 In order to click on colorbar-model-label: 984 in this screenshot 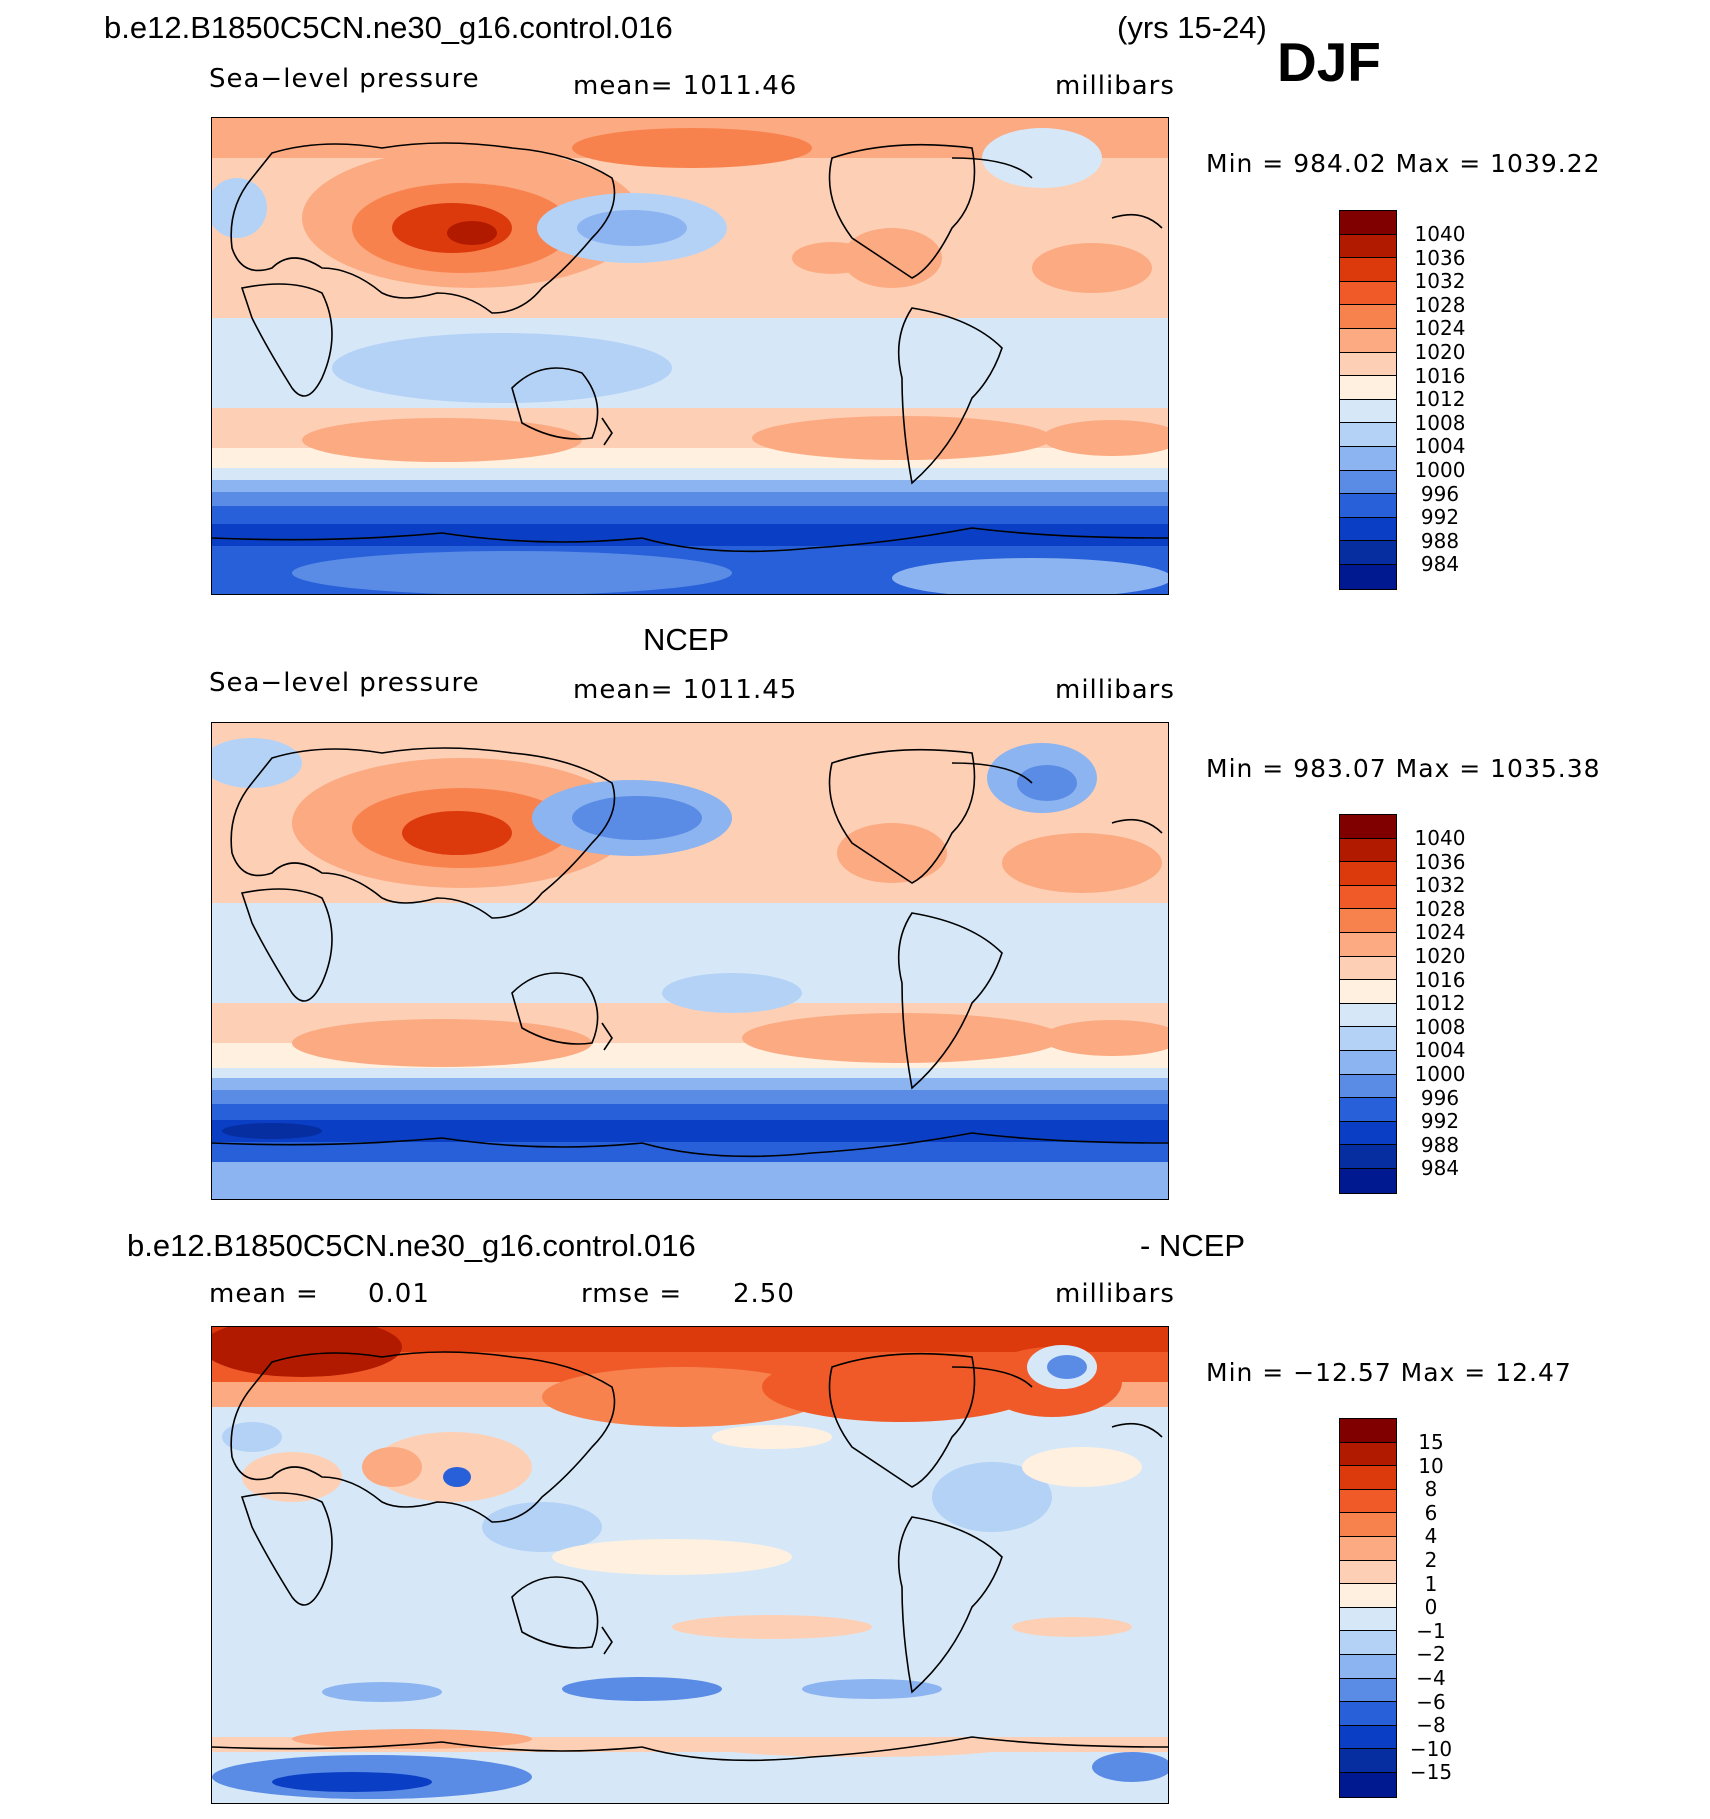, I will do `click(1440, 564)`.